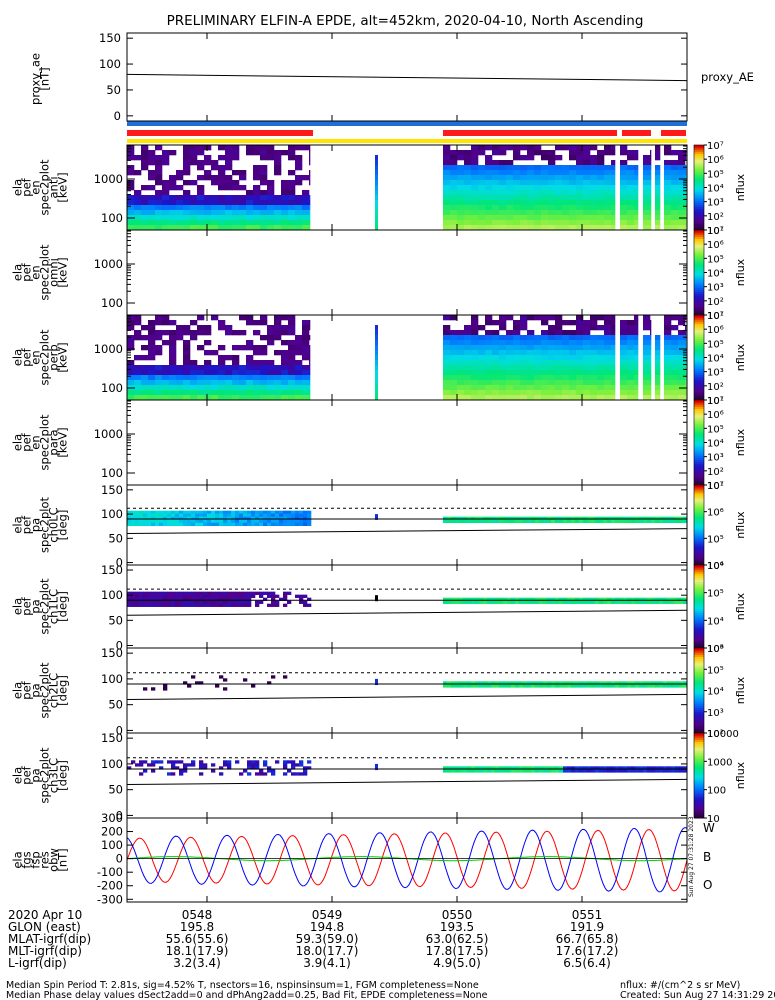 Image resolution: width=775 pixels, height=1000 pixels. What do you see at coordinates (587, 951) in the screenshot?
I see `xaxis-value: 17.6(17.2)` at bounding box center [587, 951].